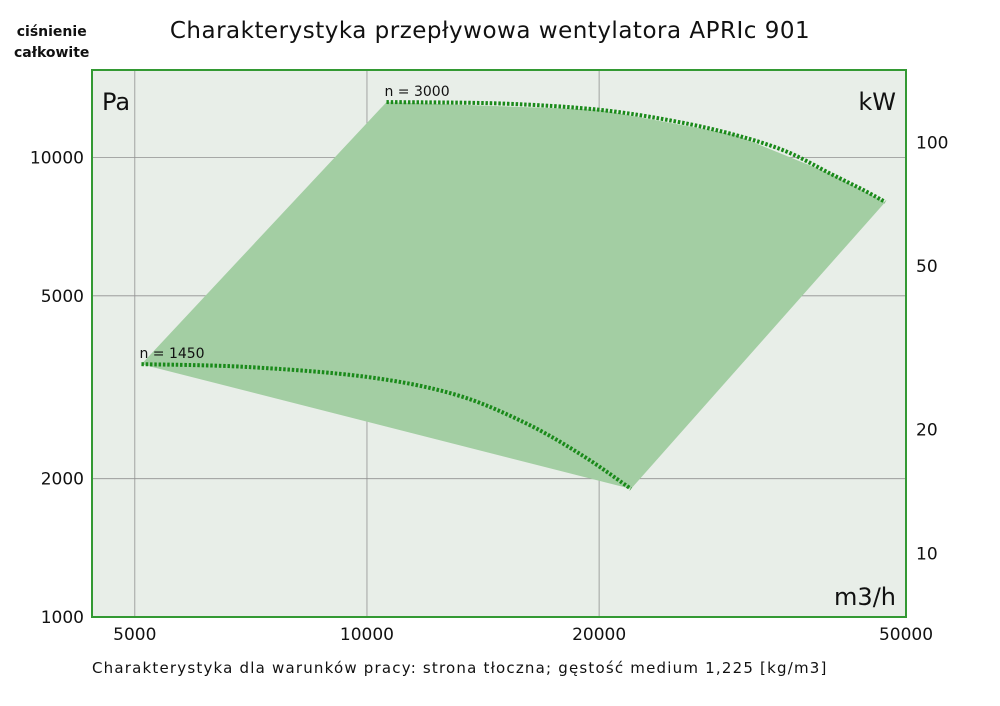 The image size is (1000, 706). Describe the element at coordinates (599, 635) in the screenshot. I see `x-tick-label: 20000` at that location.